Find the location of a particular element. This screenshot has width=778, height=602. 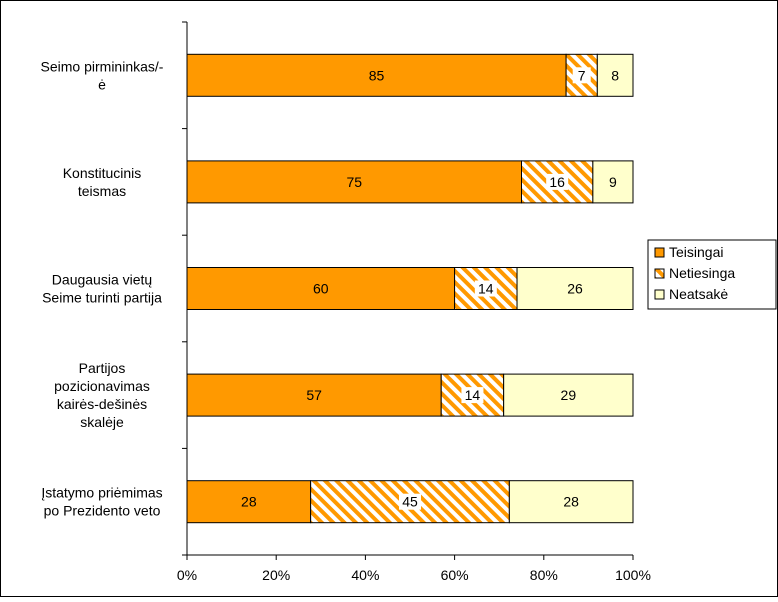

category-label: Daugausia vietų Seime turinti partija is located at coordinates (102, 289).